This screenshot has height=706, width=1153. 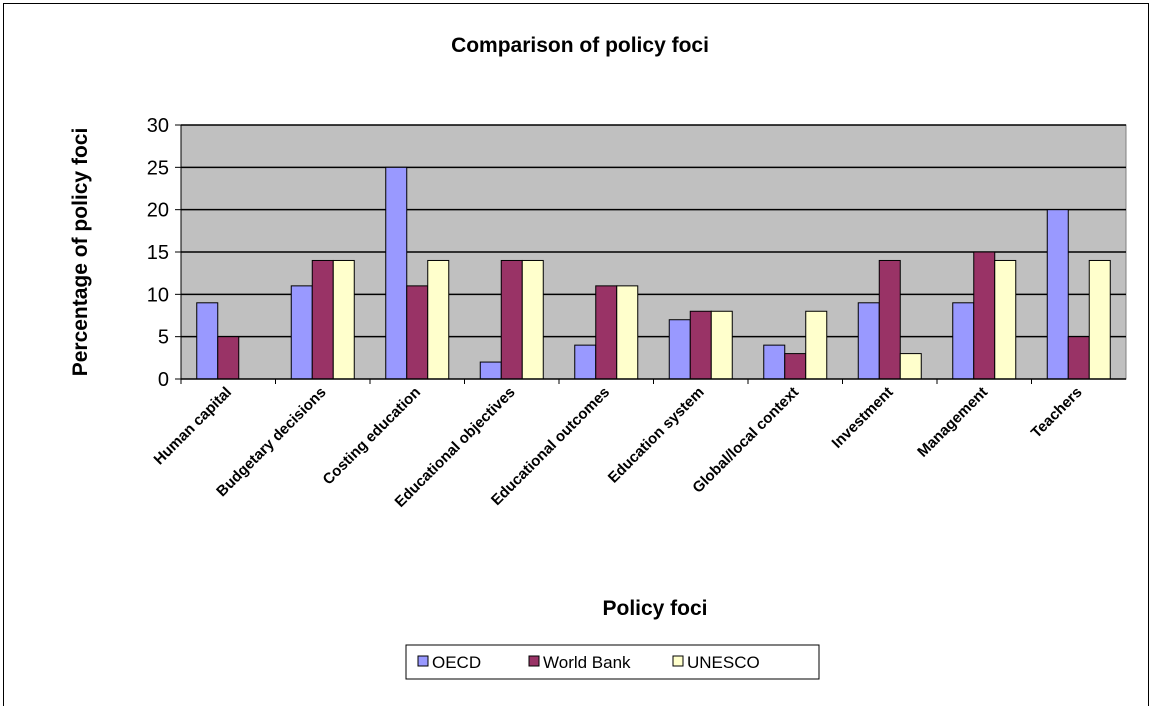 I want to click on legend-label: World Bank, so click(x=587, y=662).